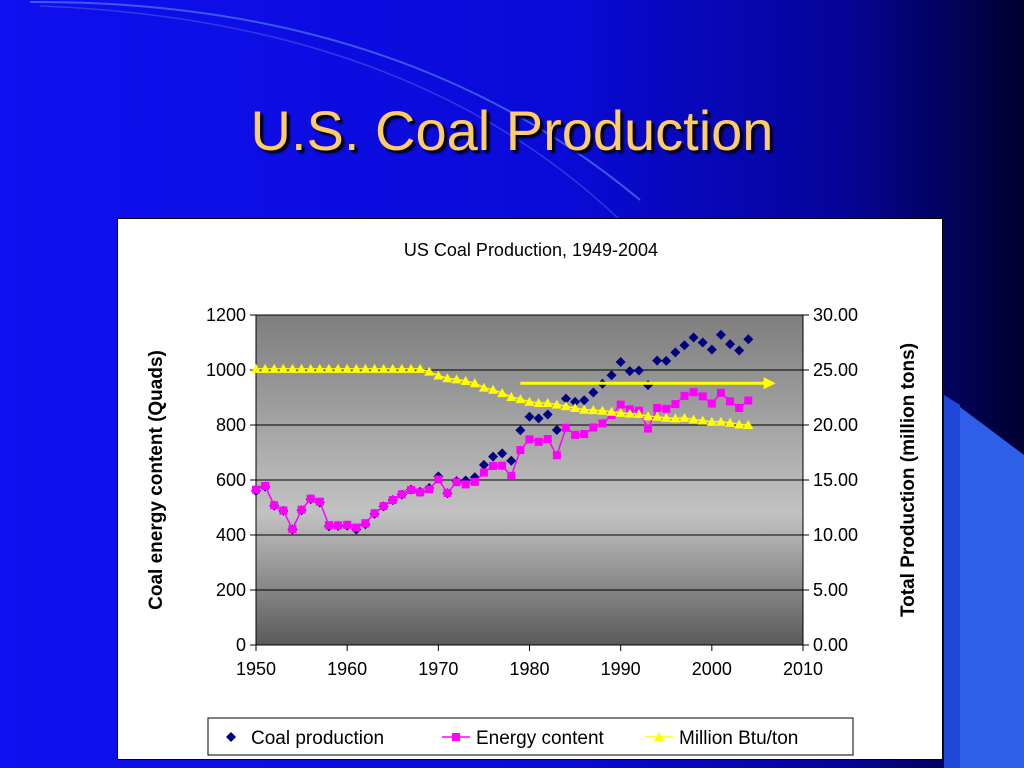 The image size is (1024, 768). What do you see at coordinates (835, 315) in the screenshot?
I see `right-tick-label: 30.00` at bounding box center [835, 315].